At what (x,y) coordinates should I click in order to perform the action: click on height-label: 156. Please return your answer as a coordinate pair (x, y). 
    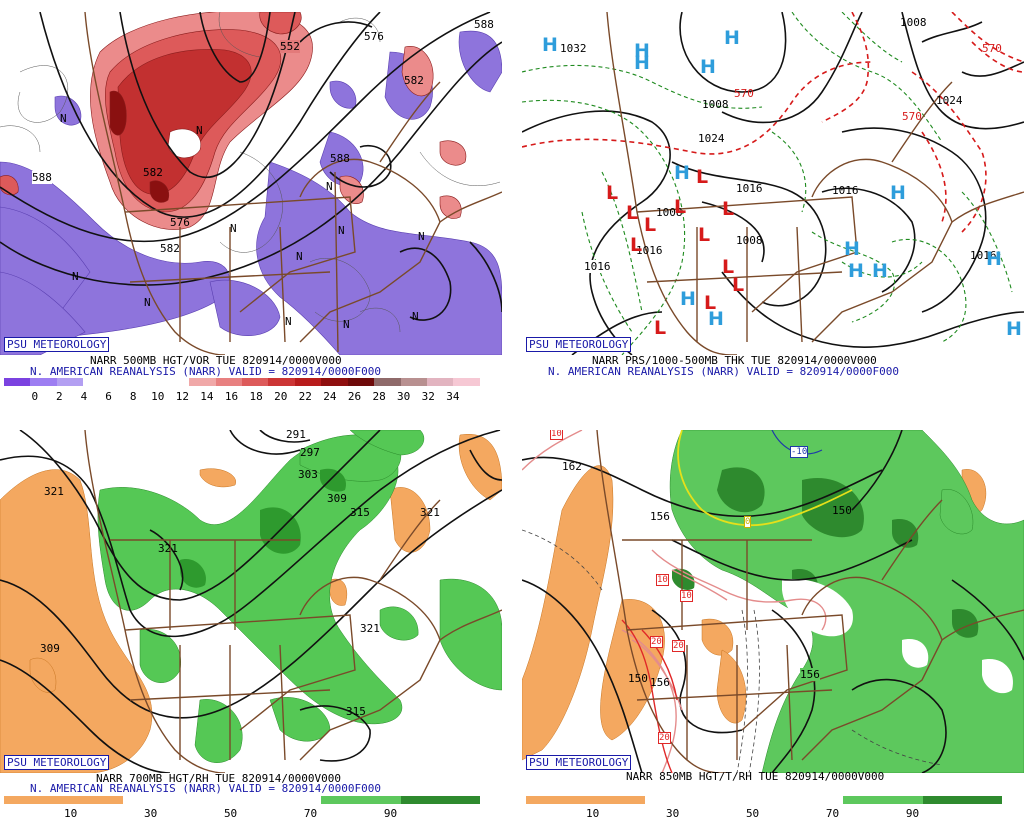
    Looking at the image, I should click on (810, 674).